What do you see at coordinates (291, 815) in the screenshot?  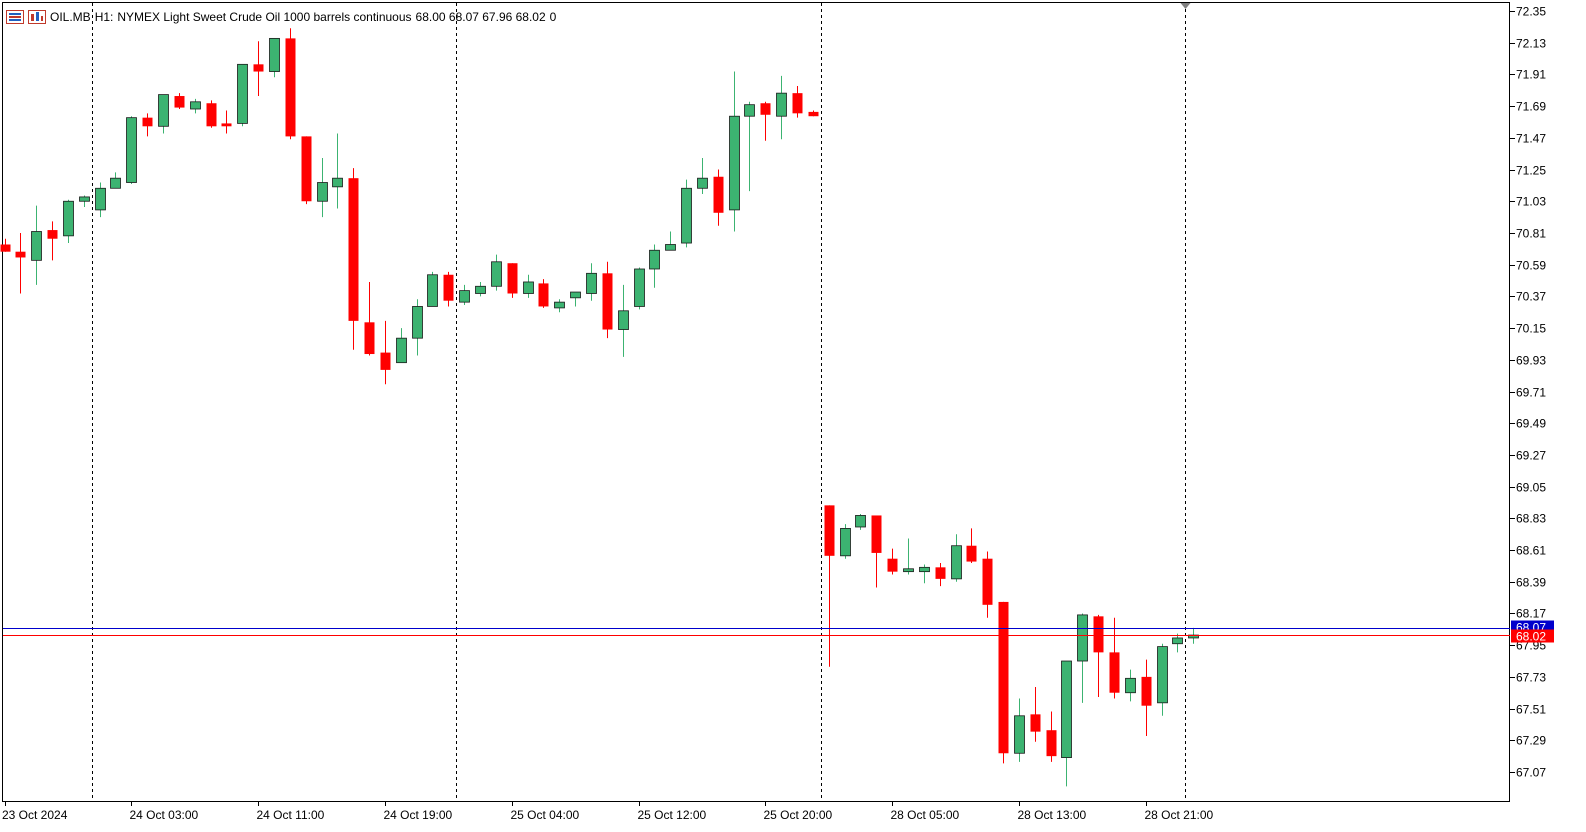 I see `x-tick-label: 24 Oct 11:00` at bounding box center [291, 815].